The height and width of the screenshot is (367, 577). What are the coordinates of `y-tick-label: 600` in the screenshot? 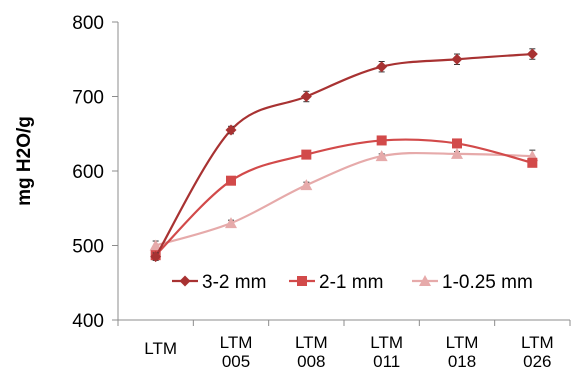 It's located at (88, 172).